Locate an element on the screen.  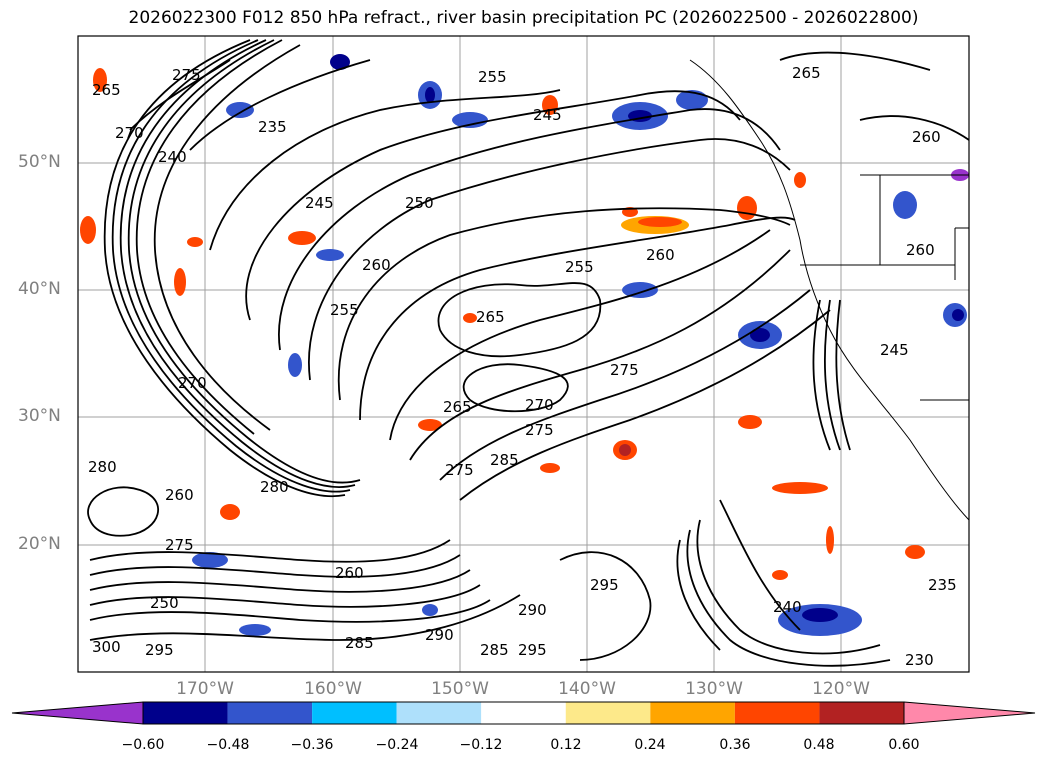
colorbar-tick-label: −0.12 is located at coordinates (481, 745).